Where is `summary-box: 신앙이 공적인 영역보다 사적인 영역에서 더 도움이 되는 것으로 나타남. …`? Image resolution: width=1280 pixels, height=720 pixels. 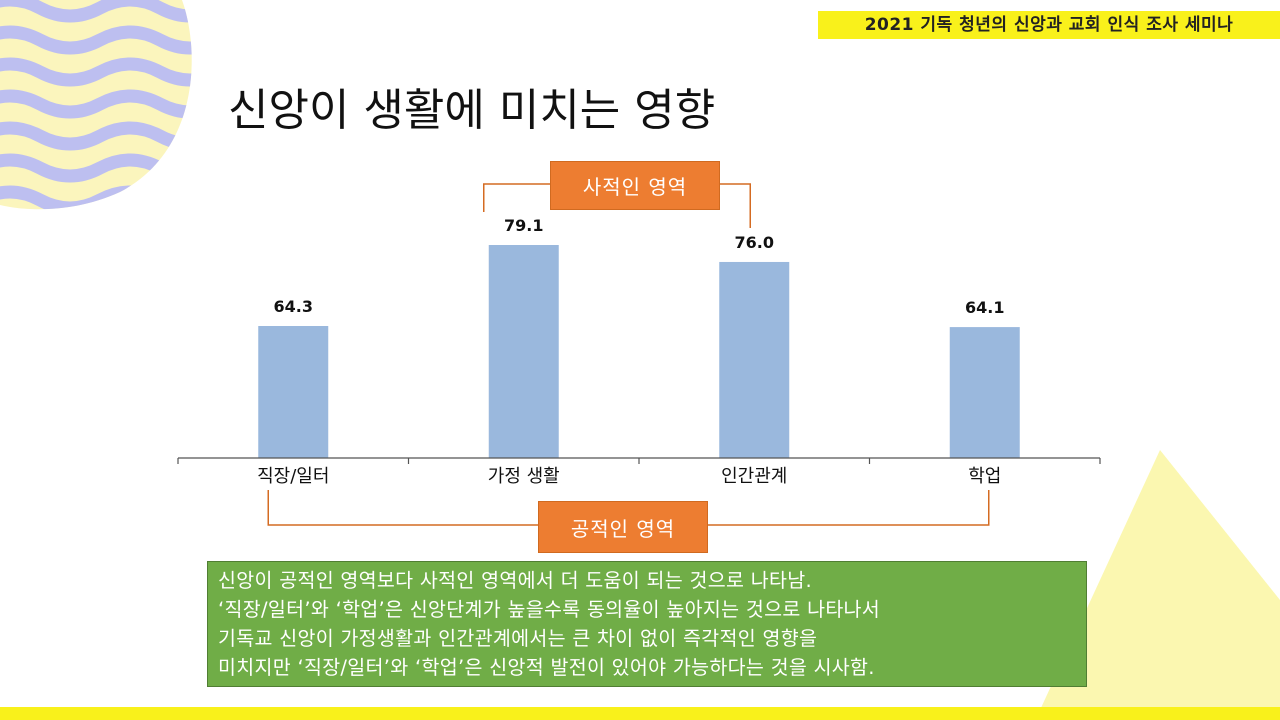
summary-box: 신앙이 공적인 영역보다 사적인 영역에서 더 도움이 되는 것으로 나타남. … is located at coordinates (647, 624).